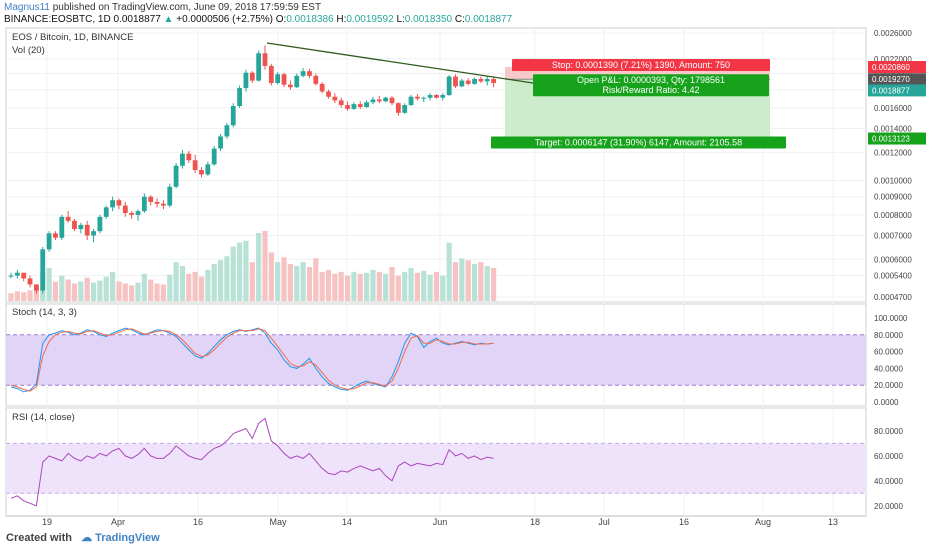 The width and height of the screenshot is (932, 550). I want to click on stoch-tick-label: 80.0000, so click(888, 335).